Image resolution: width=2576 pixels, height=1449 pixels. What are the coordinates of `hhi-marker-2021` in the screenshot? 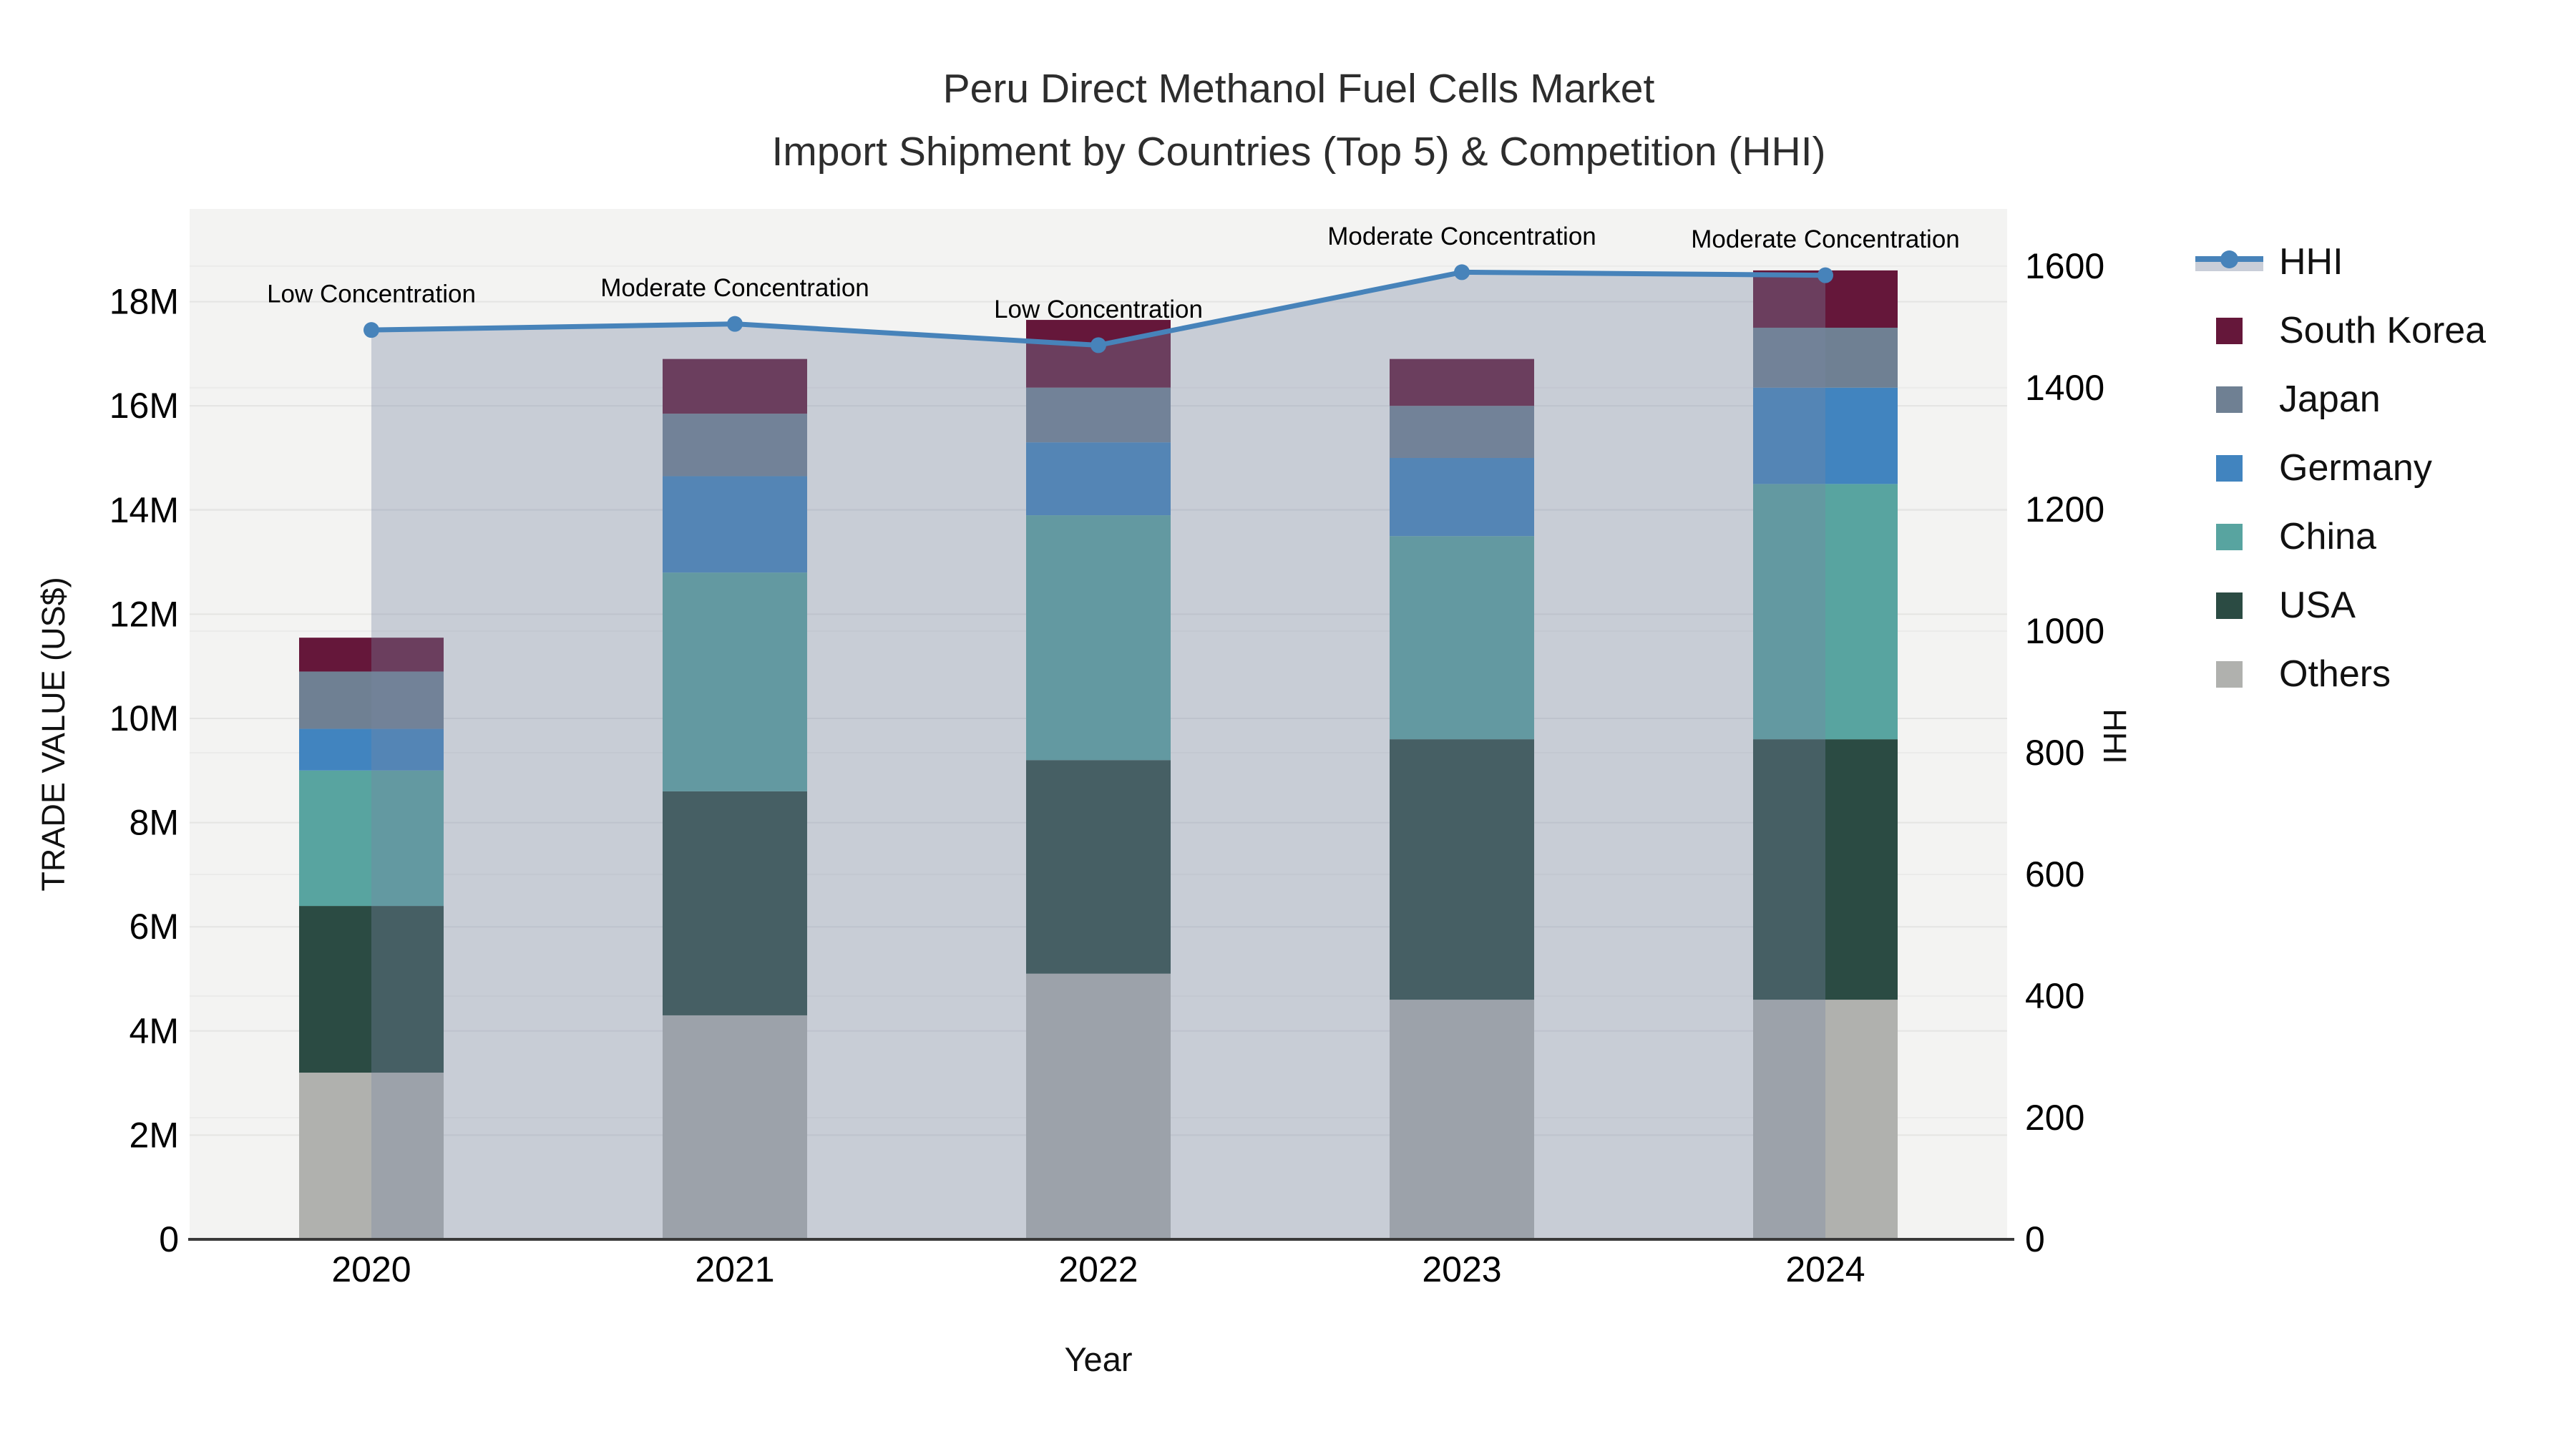 It's located at (735, 324).